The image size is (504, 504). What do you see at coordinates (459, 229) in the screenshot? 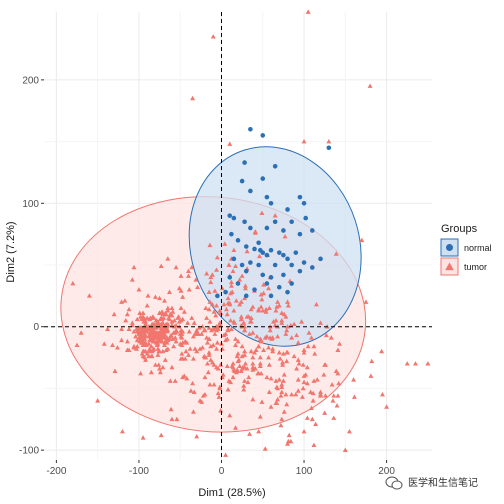
I see `legend-title: Groups` at bounding box center [459, 229].